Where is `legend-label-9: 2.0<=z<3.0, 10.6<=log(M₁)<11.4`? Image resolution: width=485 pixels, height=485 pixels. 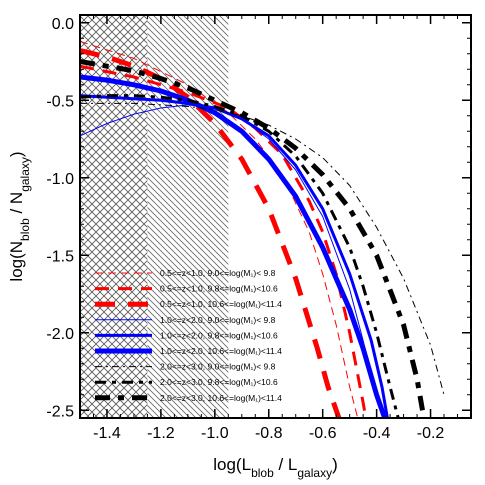
legend-label-9: 2.0<=z<3.0, 10.6<=log(M₁)<11.4 is located at coordinates (221, 398).